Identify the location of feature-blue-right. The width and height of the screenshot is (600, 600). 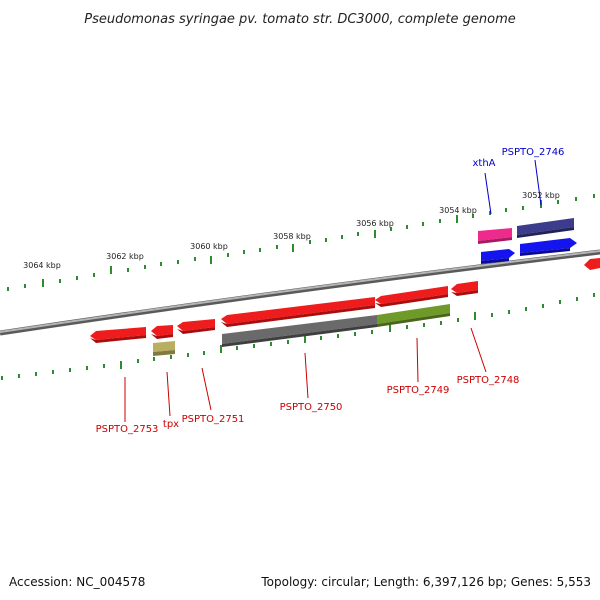
(548, 247).